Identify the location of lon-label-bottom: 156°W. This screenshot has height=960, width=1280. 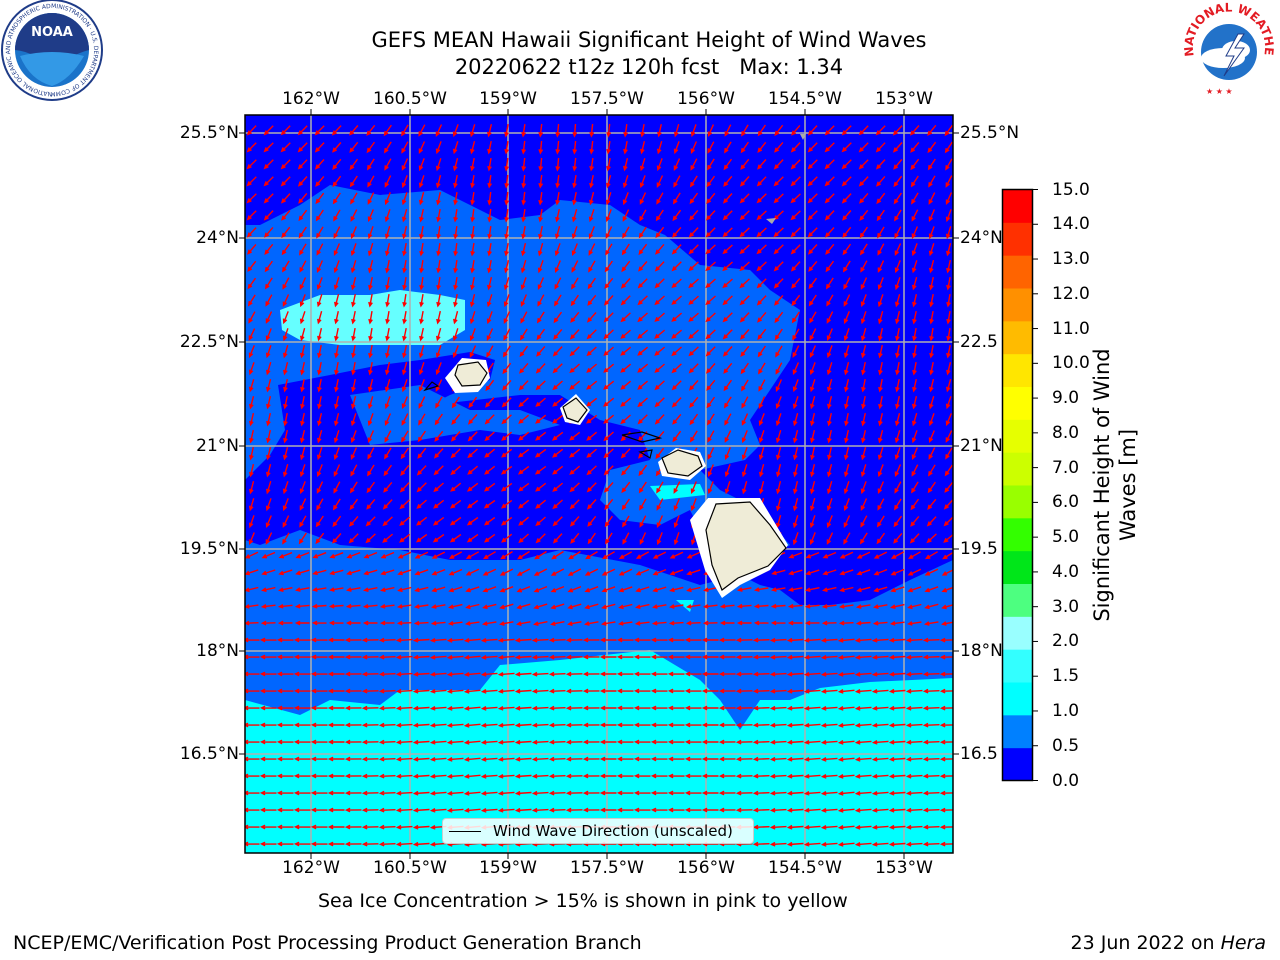
(706, 868).